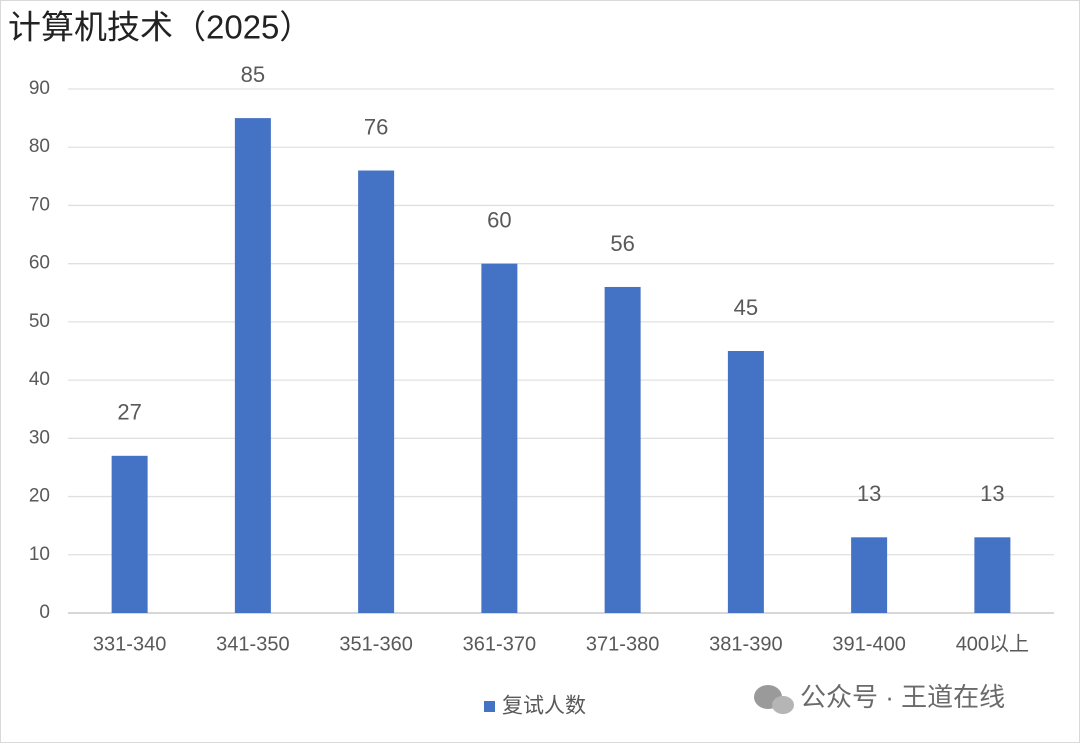 The width and height of the screenshot is (1080, 743). Describe the element at coordinates (39, 496) in the screenshot. I see `y-tick-label: 20` at that location.